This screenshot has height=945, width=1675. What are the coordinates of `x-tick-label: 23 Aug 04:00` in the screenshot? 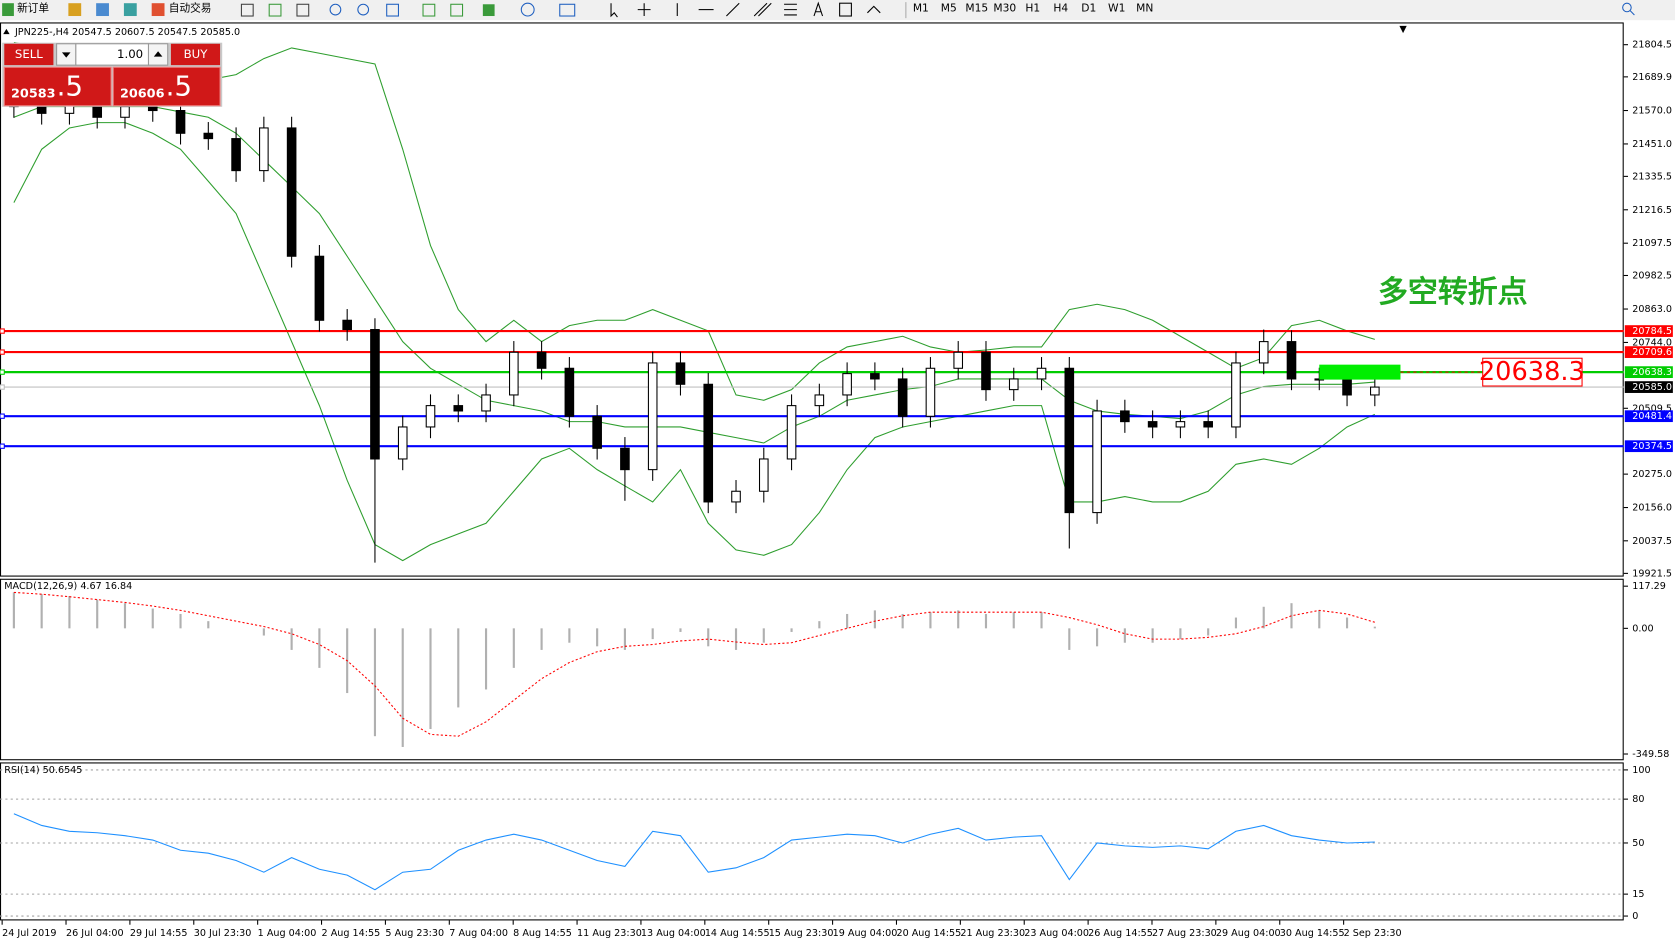 It's located at (1056, 933).